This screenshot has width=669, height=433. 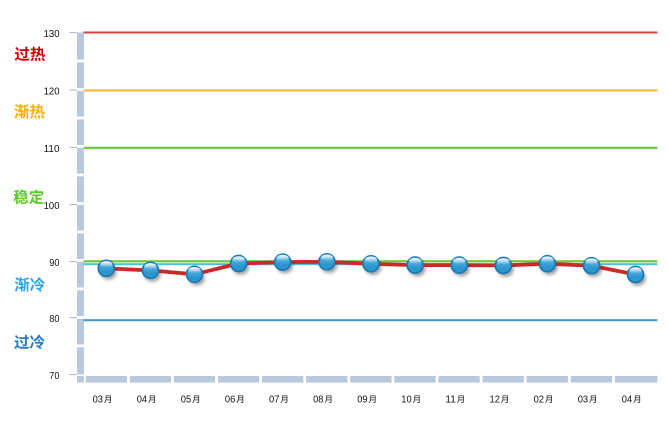 I want to click on svg-text: 05, so click(x=186, y=400).